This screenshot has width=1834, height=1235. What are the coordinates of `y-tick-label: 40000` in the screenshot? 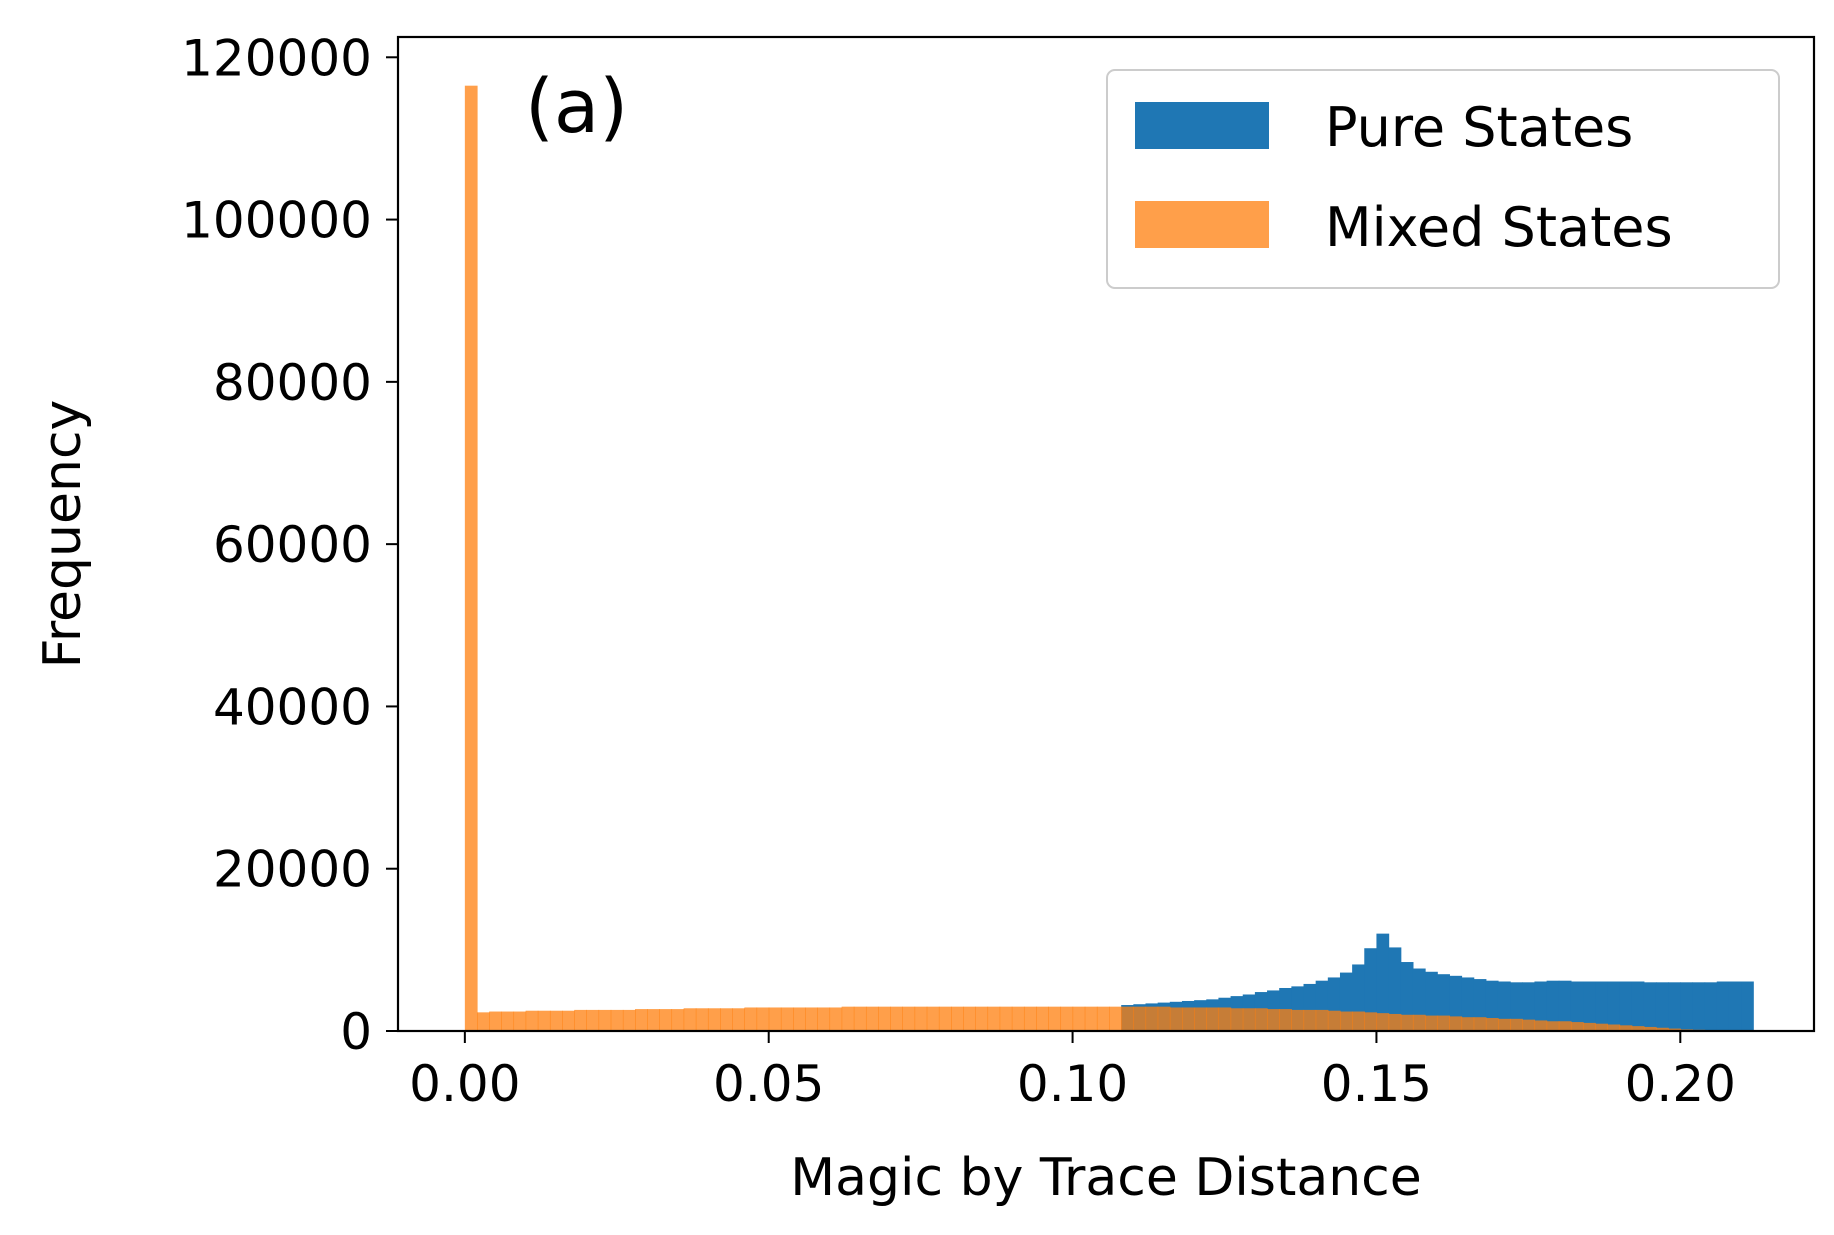 It's located at (292, 707).